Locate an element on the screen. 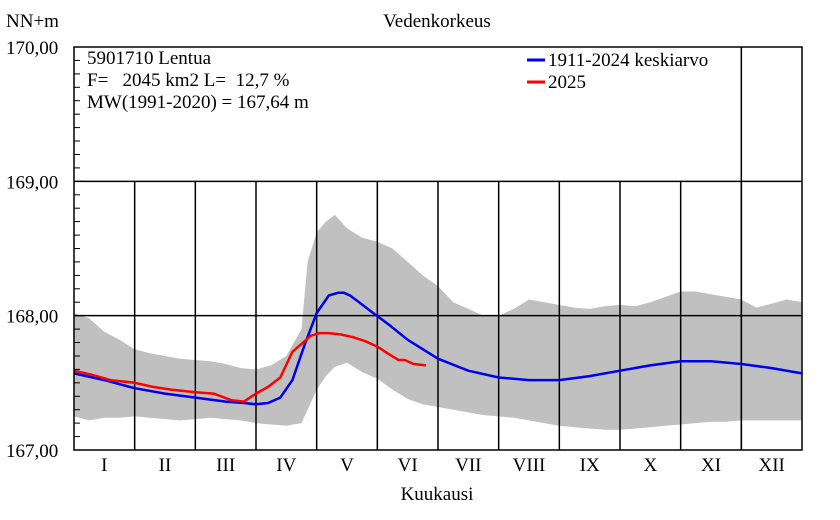 This screenshot has width=840, height=520. x-tick-label: II is located at coordinates (165, 465).